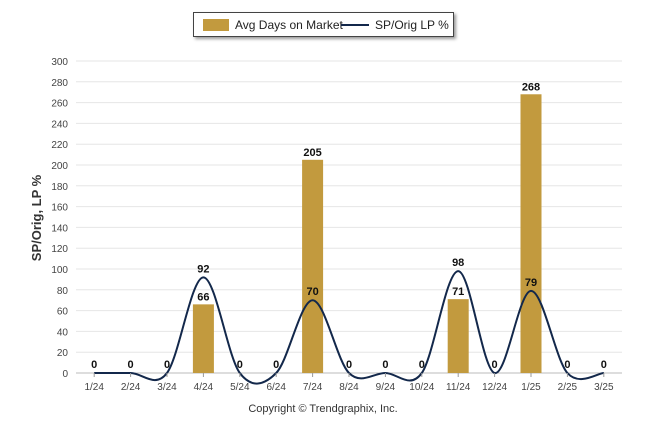  What do you see at coordinates (349, 387) in the screenshot?
I see `x-tick-label: 8/24` at bounding box center [349, 387].